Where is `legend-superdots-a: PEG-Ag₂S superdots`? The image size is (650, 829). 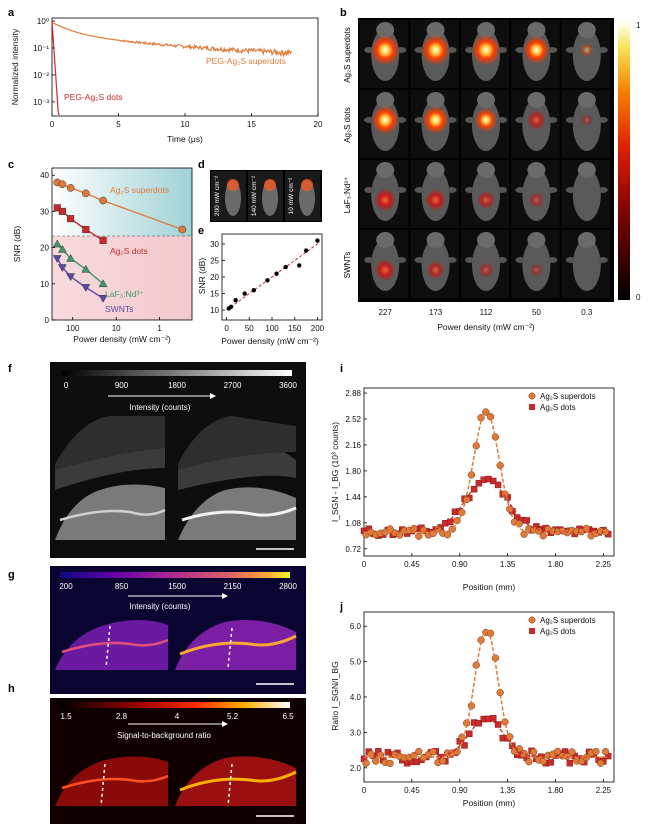 legend-superdots-a: PEG-Ag₂S superdots is located at coordinates (246, 61).